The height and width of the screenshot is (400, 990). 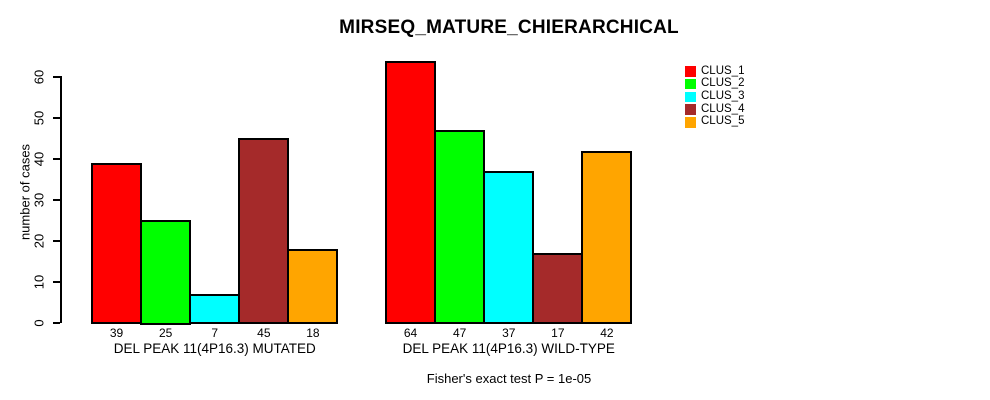 I want to click on y-axis-line, so click(x=61, y=200).